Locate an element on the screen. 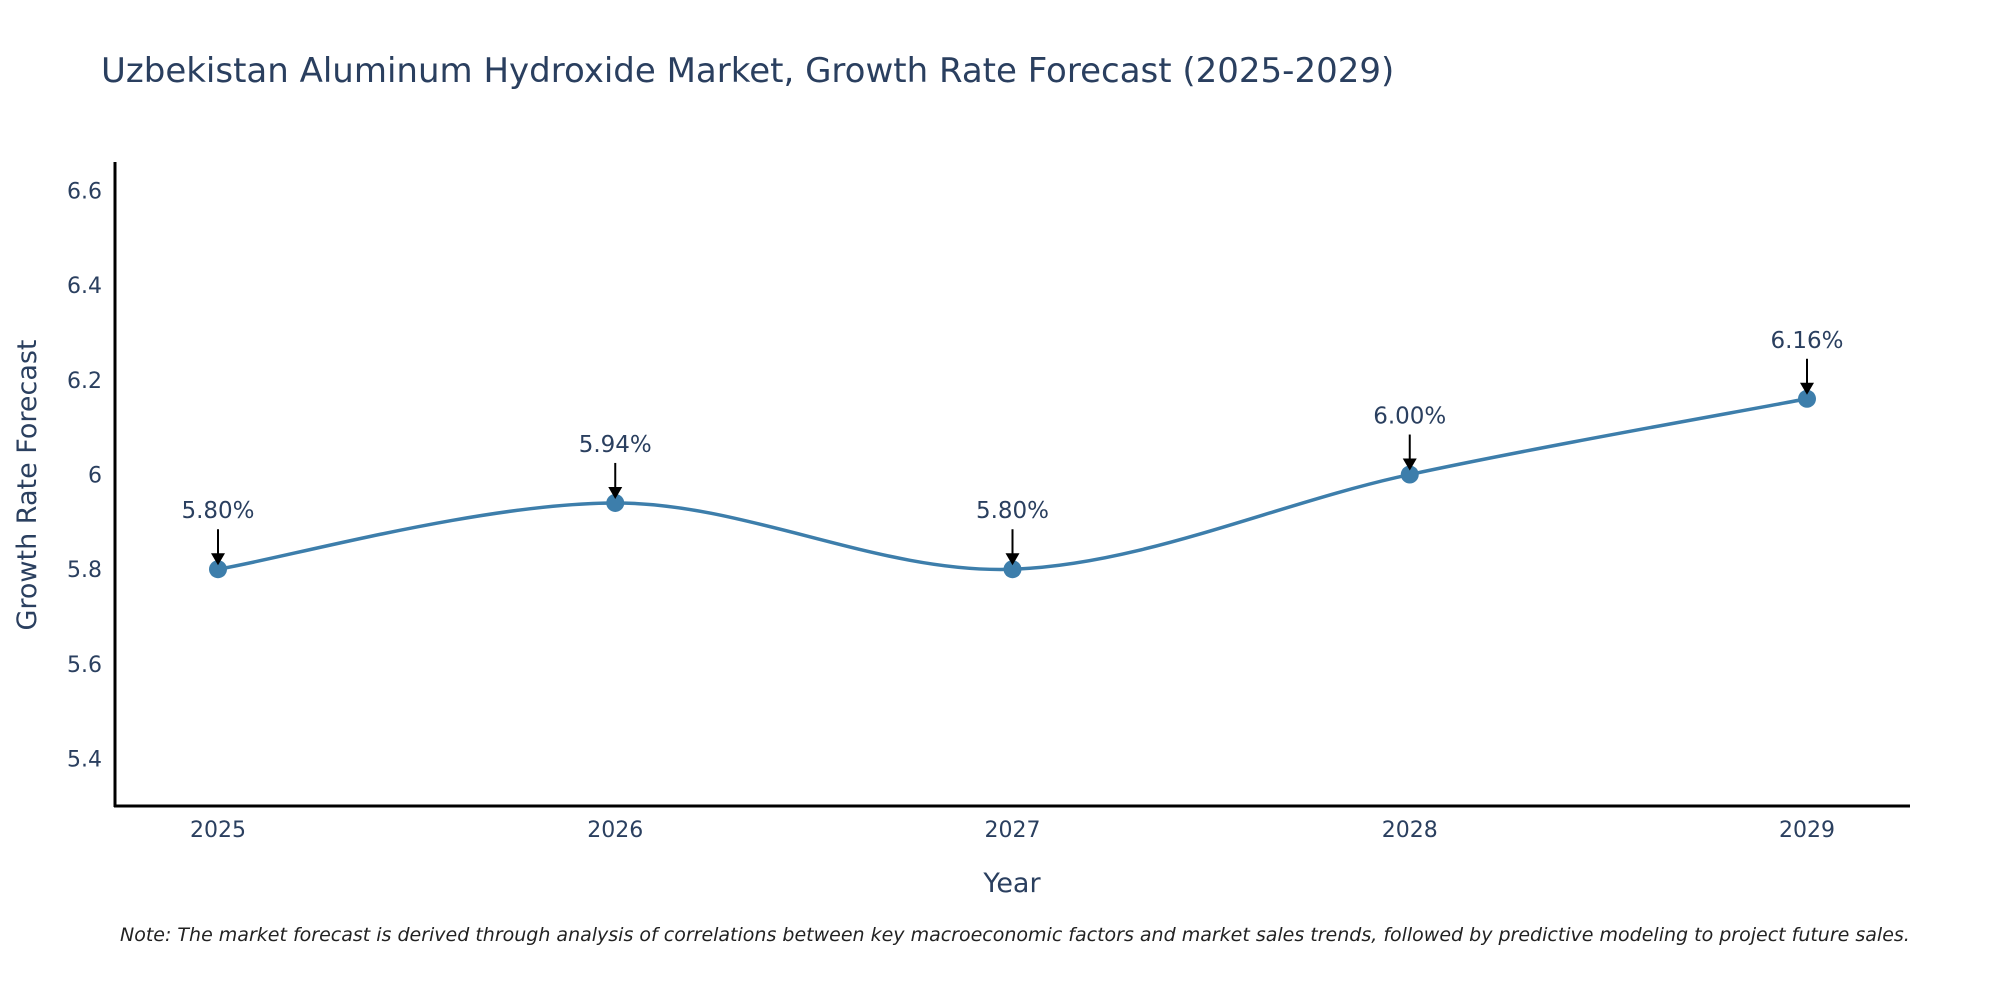 This screenshot has width=2000, height=1000. data-label: 5.94% is located at coordinates (615, 445).